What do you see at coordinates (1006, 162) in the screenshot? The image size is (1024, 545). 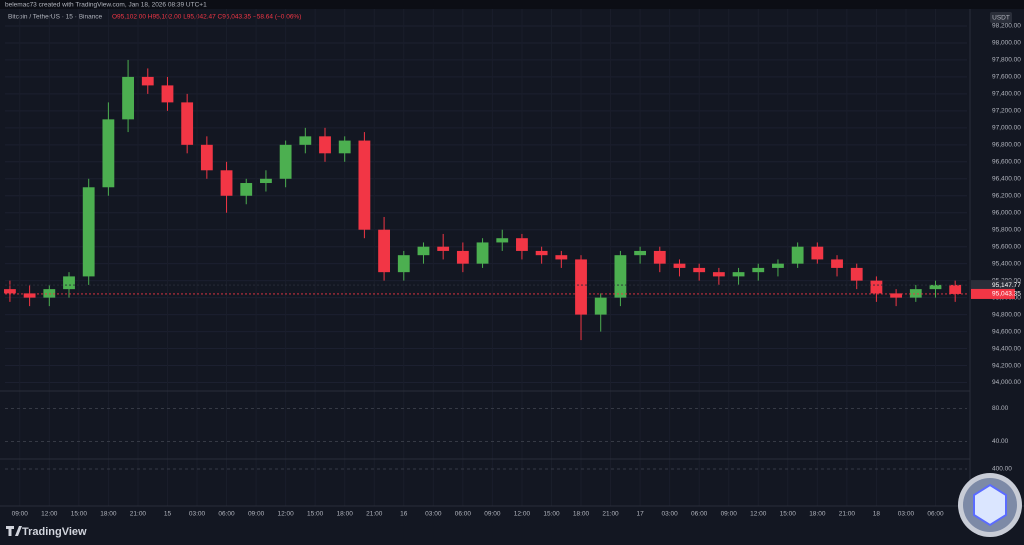 I see `y-tick-label: 96,600.00` at bounding box center [1006, 162].